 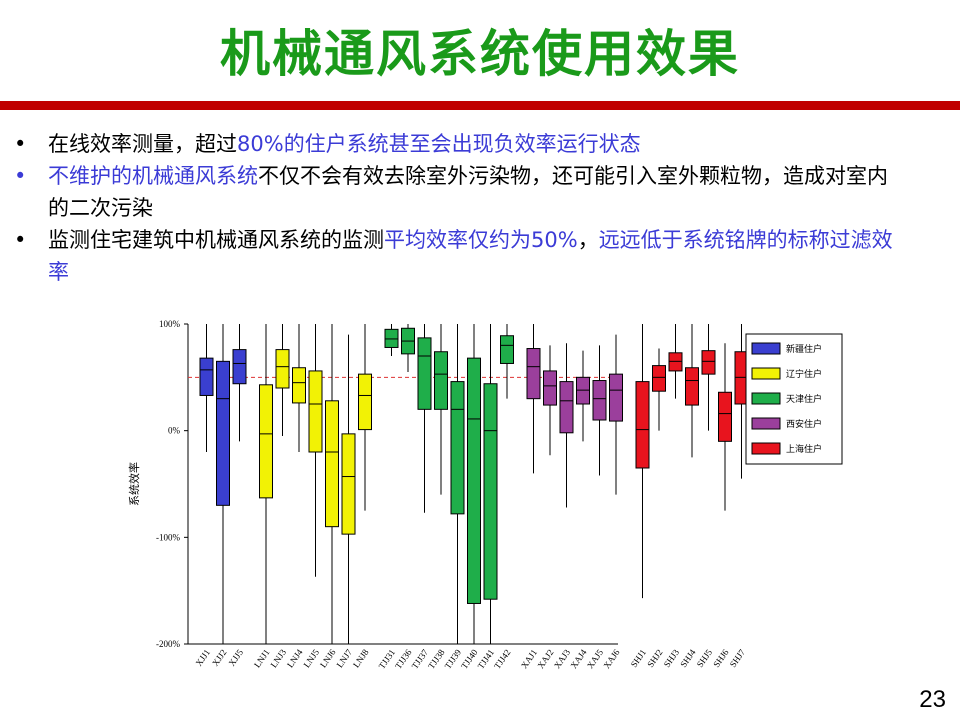 What do you see at coordinates (219, 657) in the screenshot?
I see `x-tick-label: XJJ2` at bounding box center [219, 657].